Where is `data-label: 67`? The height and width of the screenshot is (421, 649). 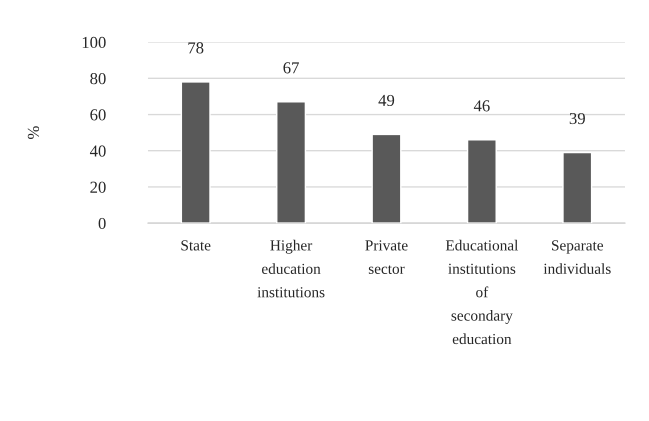
data-label: 67 is located at coordinates (291, 68).